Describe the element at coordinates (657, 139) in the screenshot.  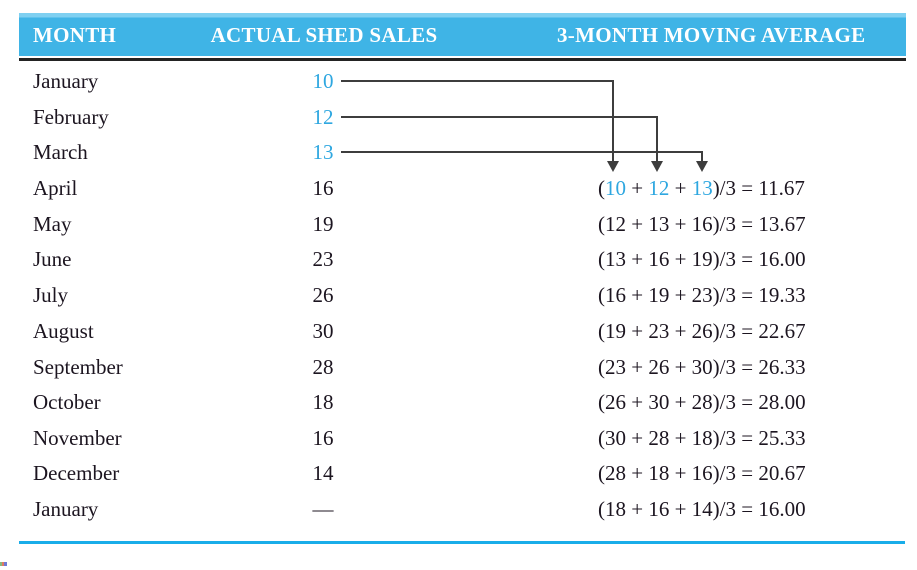
I see `connector-february-vline` at that location.